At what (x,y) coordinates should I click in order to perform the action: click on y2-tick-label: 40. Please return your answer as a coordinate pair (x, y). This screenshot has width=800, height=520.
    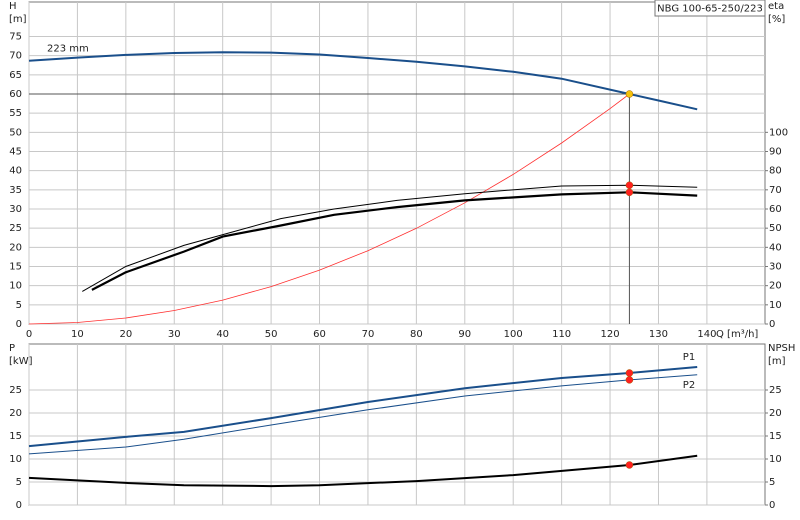
    Looking at the image, I should click on (775, 247).